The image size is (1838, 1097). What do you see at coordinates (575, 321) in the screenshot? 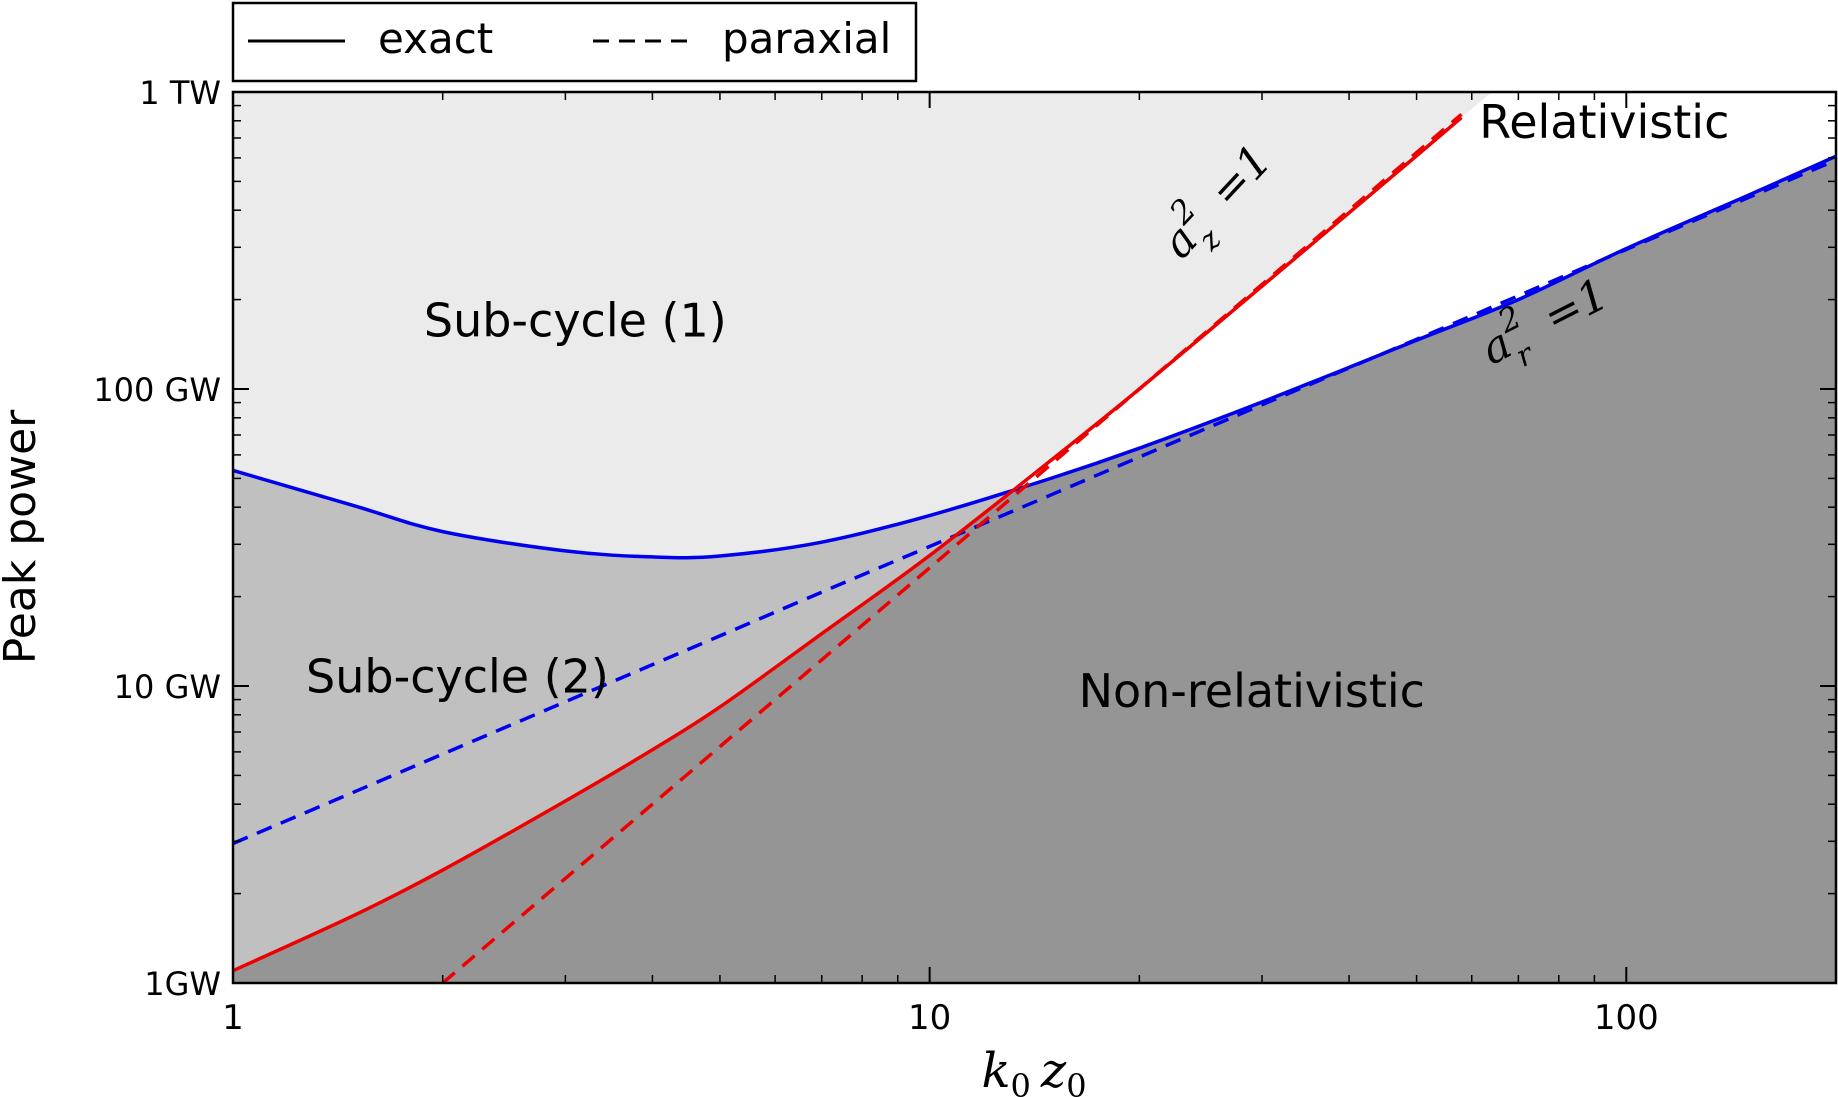
I see `region-label: Sub-cycle (1)` at bounding box center [575, 321].